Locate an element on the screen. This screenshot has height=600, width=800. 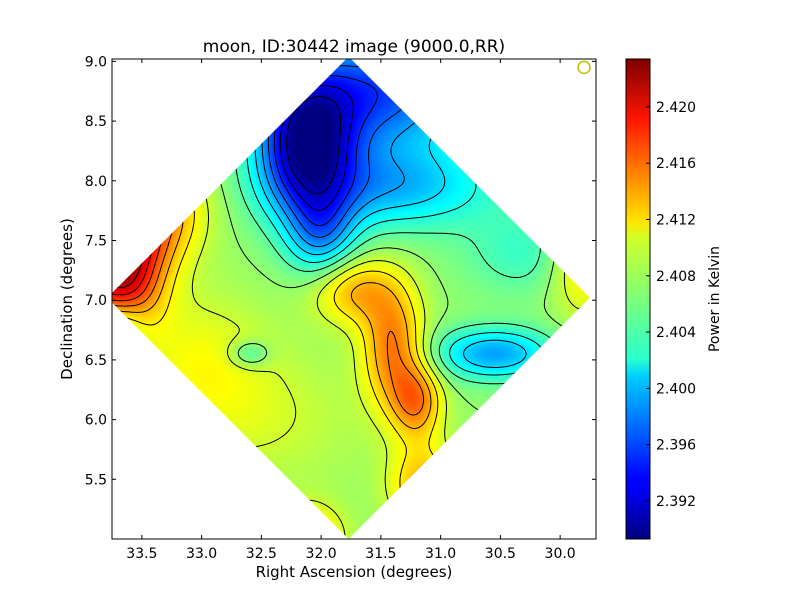
x-tick-label: 33.0 is located at coordinates (201, 554).